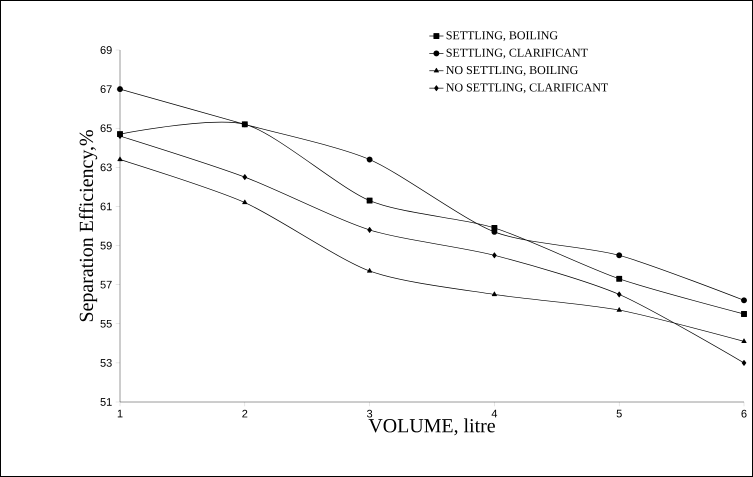  I want to click on x-tick-label: 1, so click(120, 414).